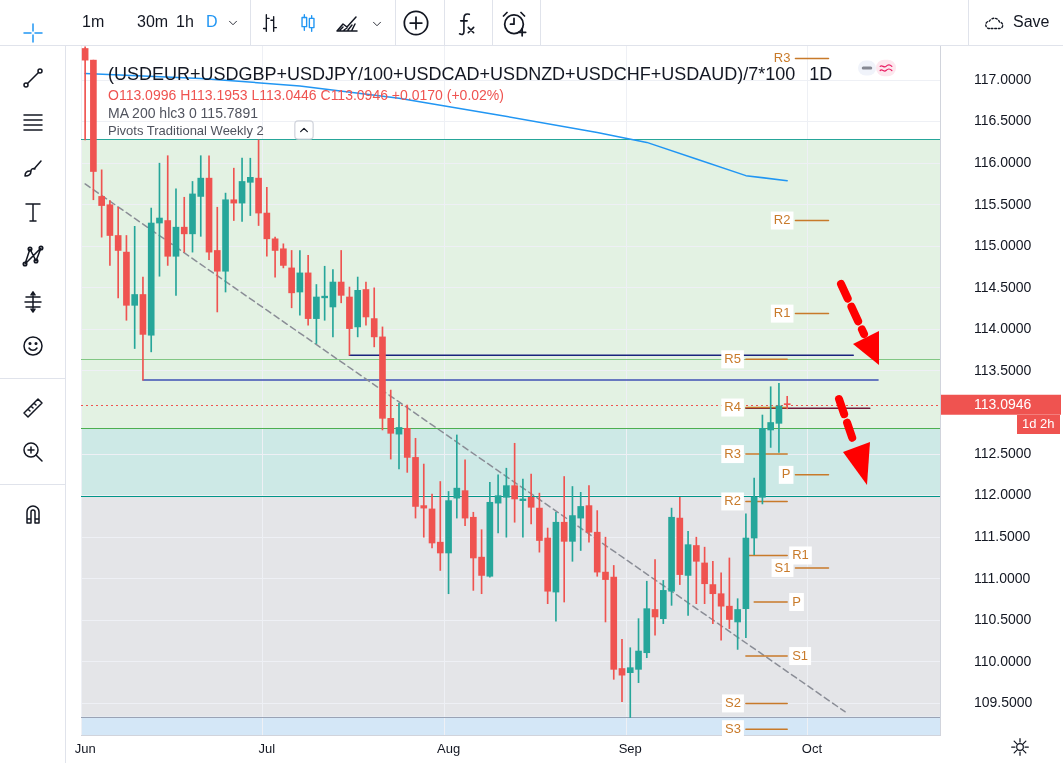 This screenshot has width=1063, height=763. What do you see at coordinates (186, 131) in the screenshot?
I see `annotation: Pivots Traditional Weekly 2` at bounding box center [186, 131].